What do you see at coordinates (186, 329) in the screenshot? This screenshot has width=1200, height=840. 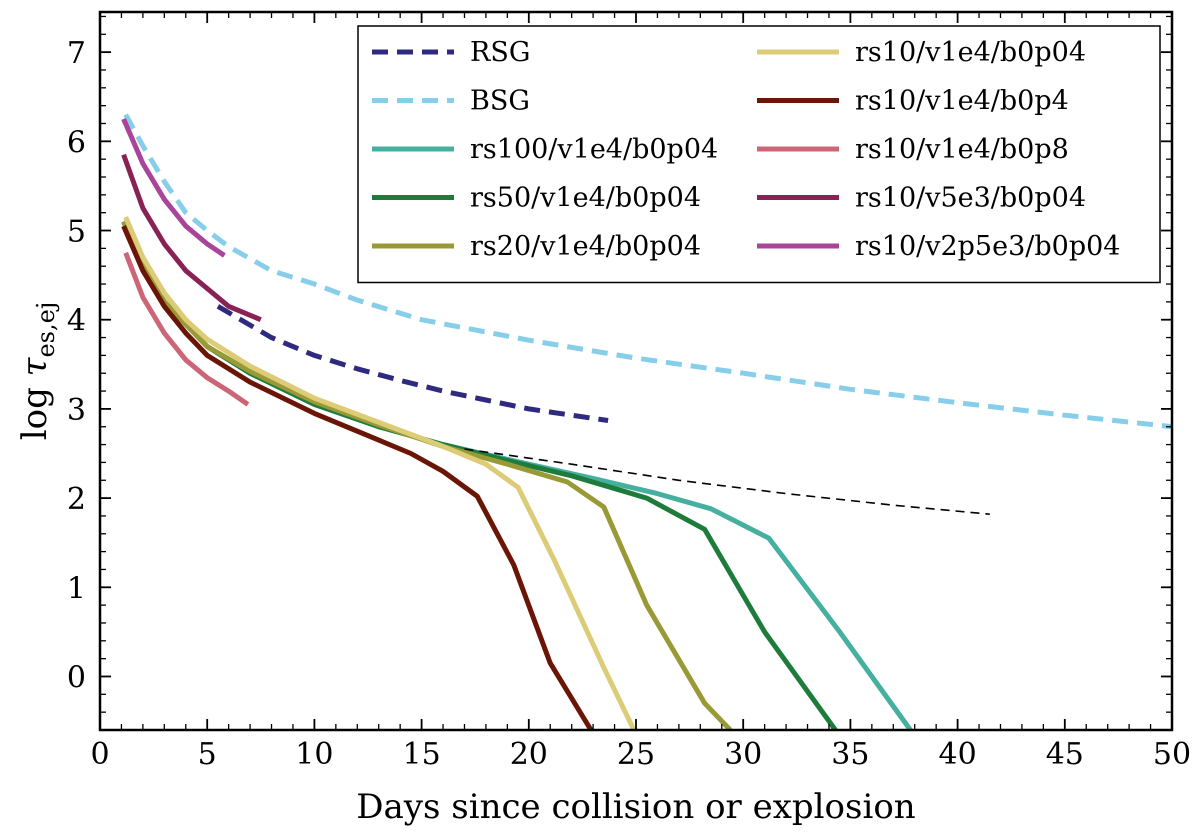 I see `series-line-rs10-v1e4-b0p8` at bounding box center [186, 329].